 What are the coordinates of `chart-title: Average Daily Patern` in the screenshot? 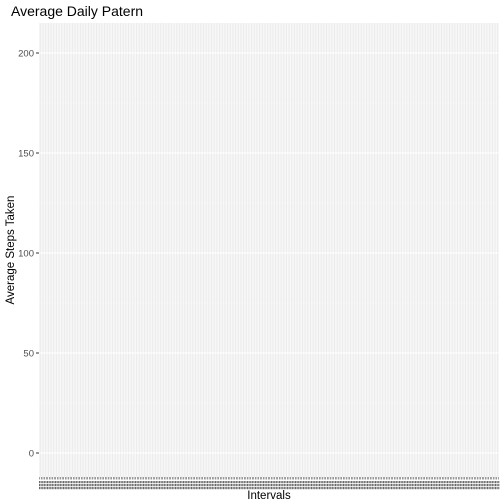 It's located at (77, 11).